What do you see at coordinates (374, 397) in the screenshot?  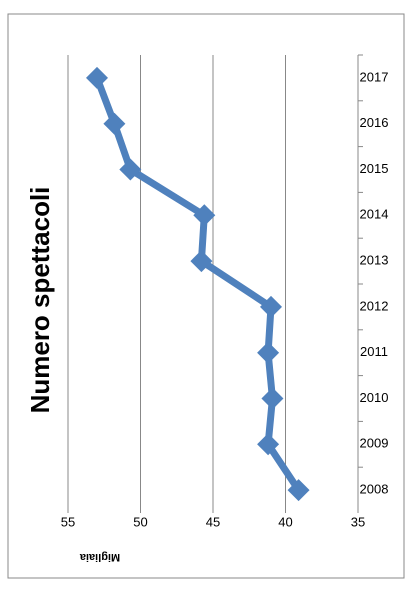 I see `x-tick-label: 2010` at bounding box center [374, 397].